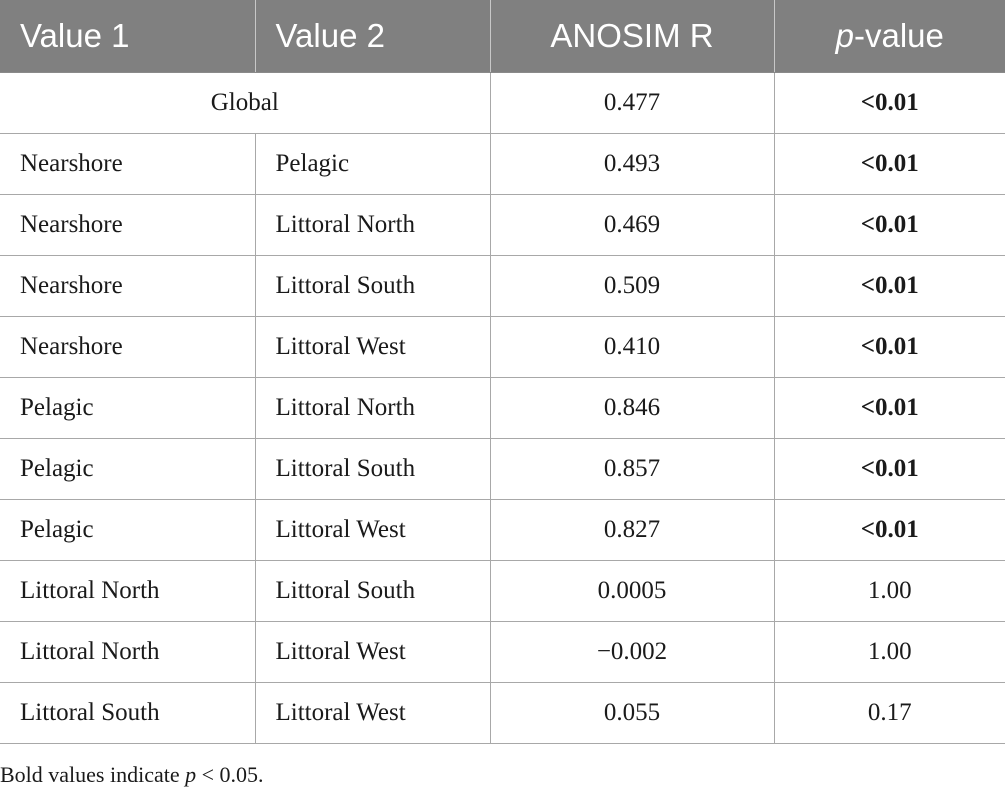  I want to click on table-row: Littoral North Littoral West −0.002 1.00, so click(502, 652).